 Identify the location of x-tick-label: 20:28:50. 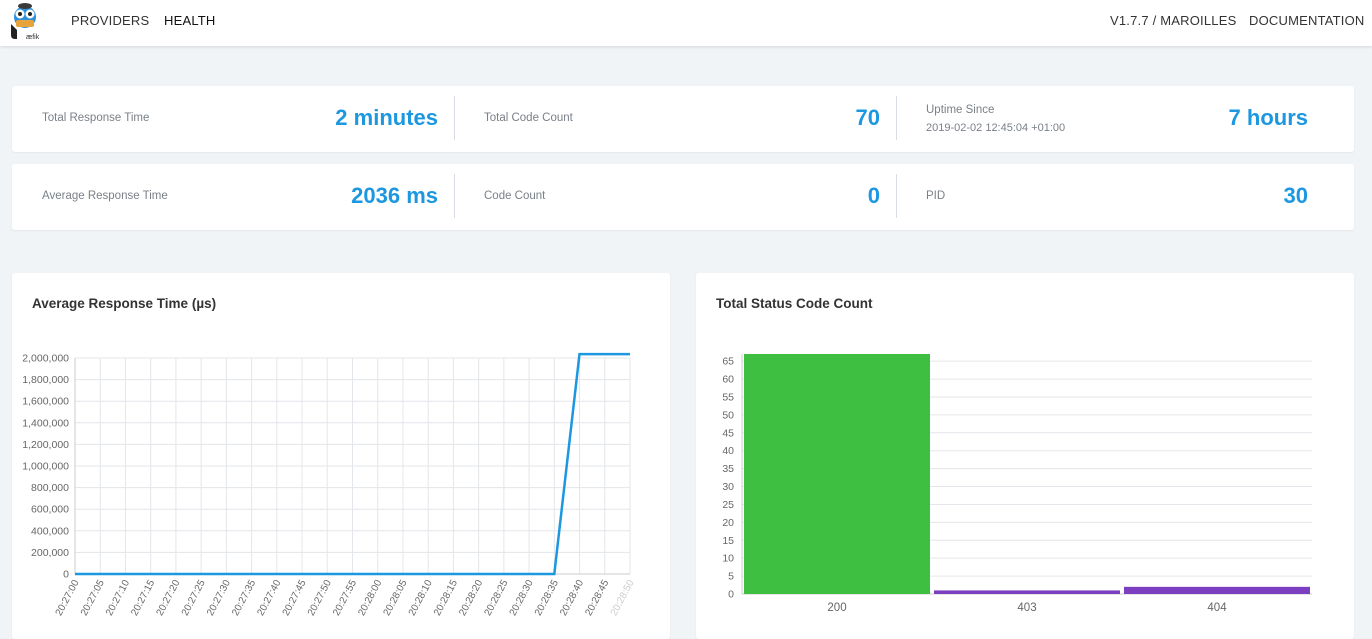
(623, 598).